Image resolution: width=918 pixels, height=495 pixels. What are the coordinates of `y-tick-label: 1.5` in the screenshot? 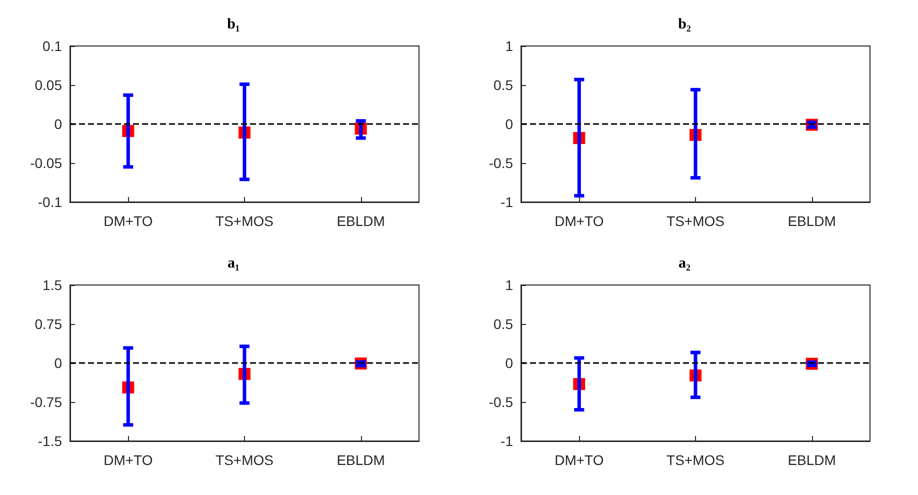 It's located at (52, 285).